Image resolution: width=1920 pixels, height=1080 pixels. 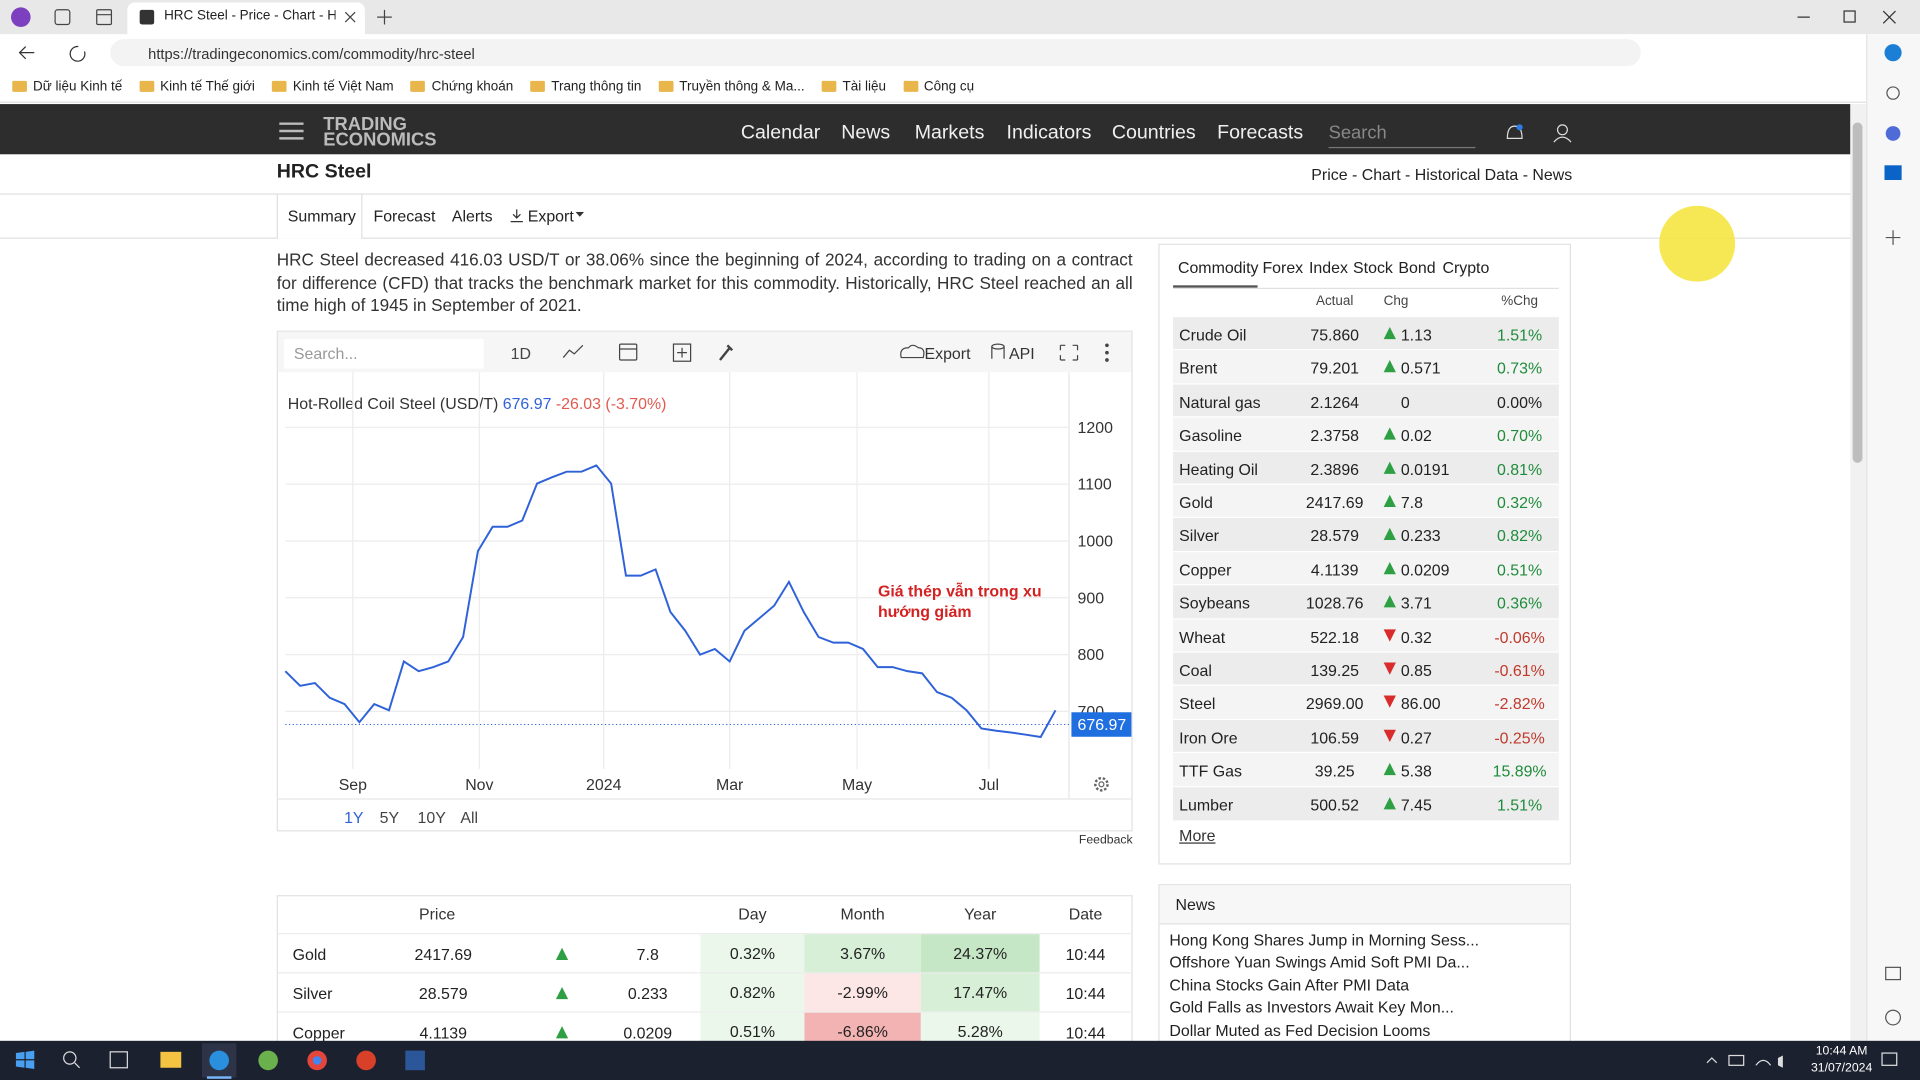 What do you see at coordinates (1260, 133) in the screenshot?
I see `nav-link: Forecasts` at bounding box center [1260, 133].